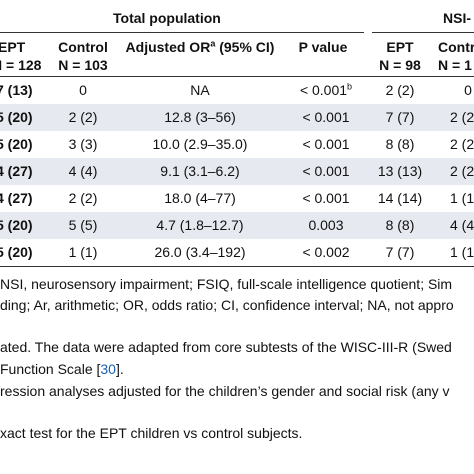  Describe the element at coordinates (423, 32) in the screenshot. I see `group-underline-nsi` at that location.